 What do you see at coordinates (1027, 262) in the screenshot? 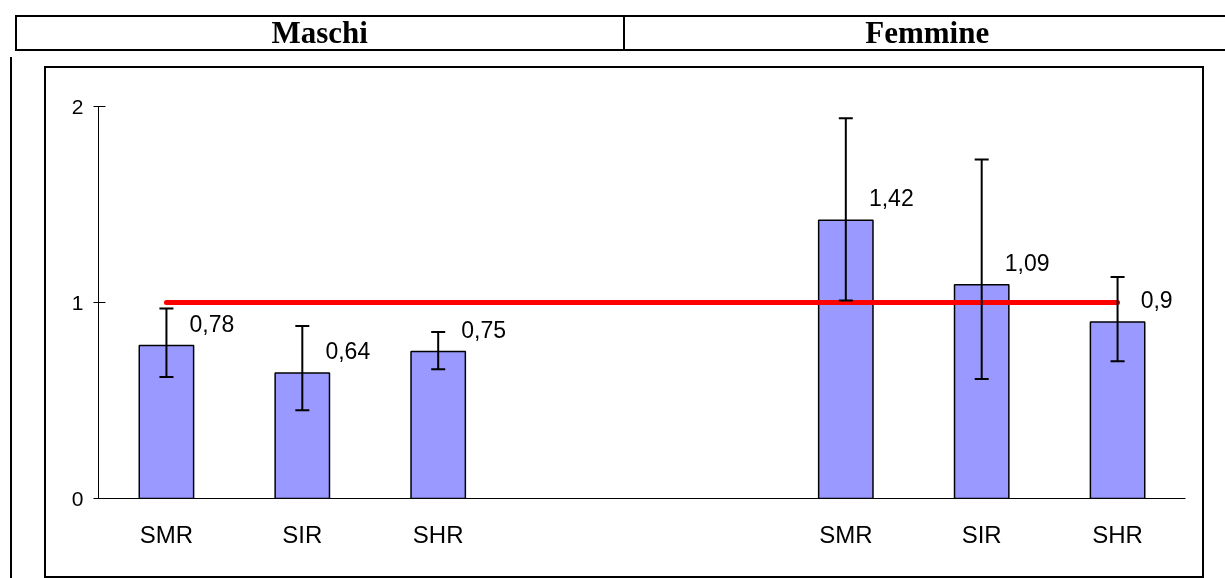
I see `data-label: 1,09` at bounding box center [1027, 262].